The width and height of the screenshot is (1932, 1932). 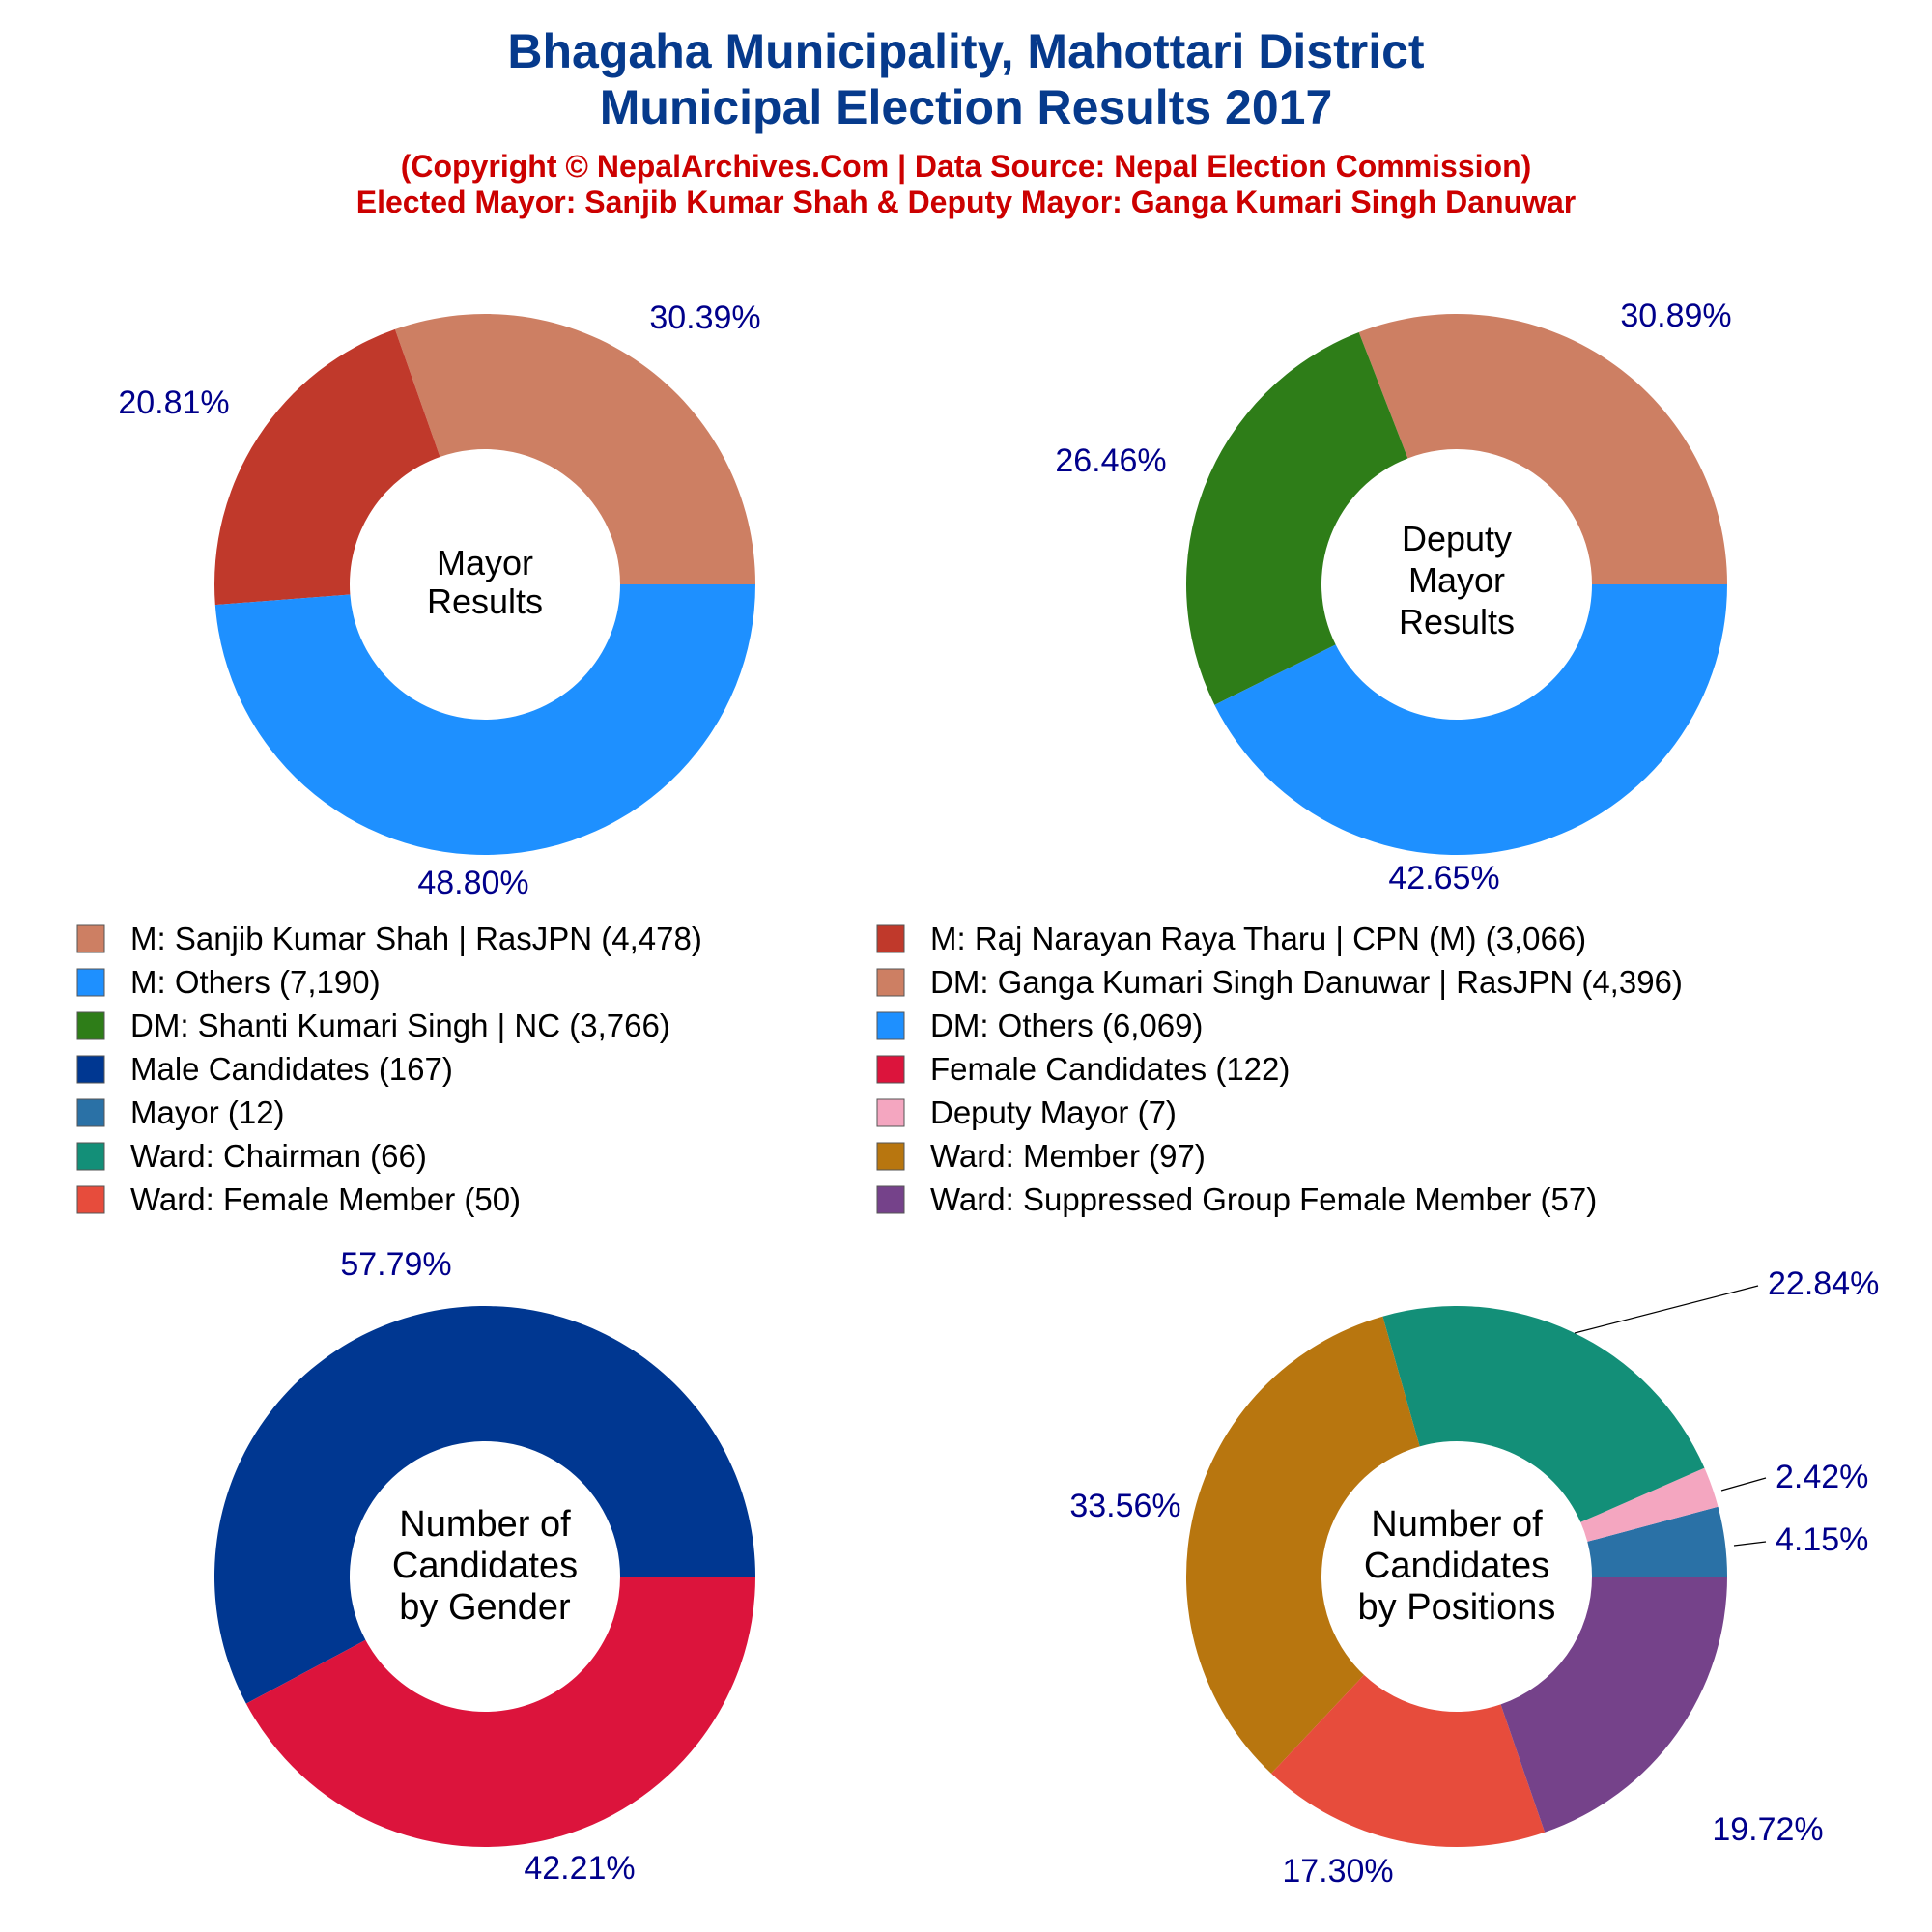 I want to click on legend-item: Mayor (12), so click(x=180, y=1112).